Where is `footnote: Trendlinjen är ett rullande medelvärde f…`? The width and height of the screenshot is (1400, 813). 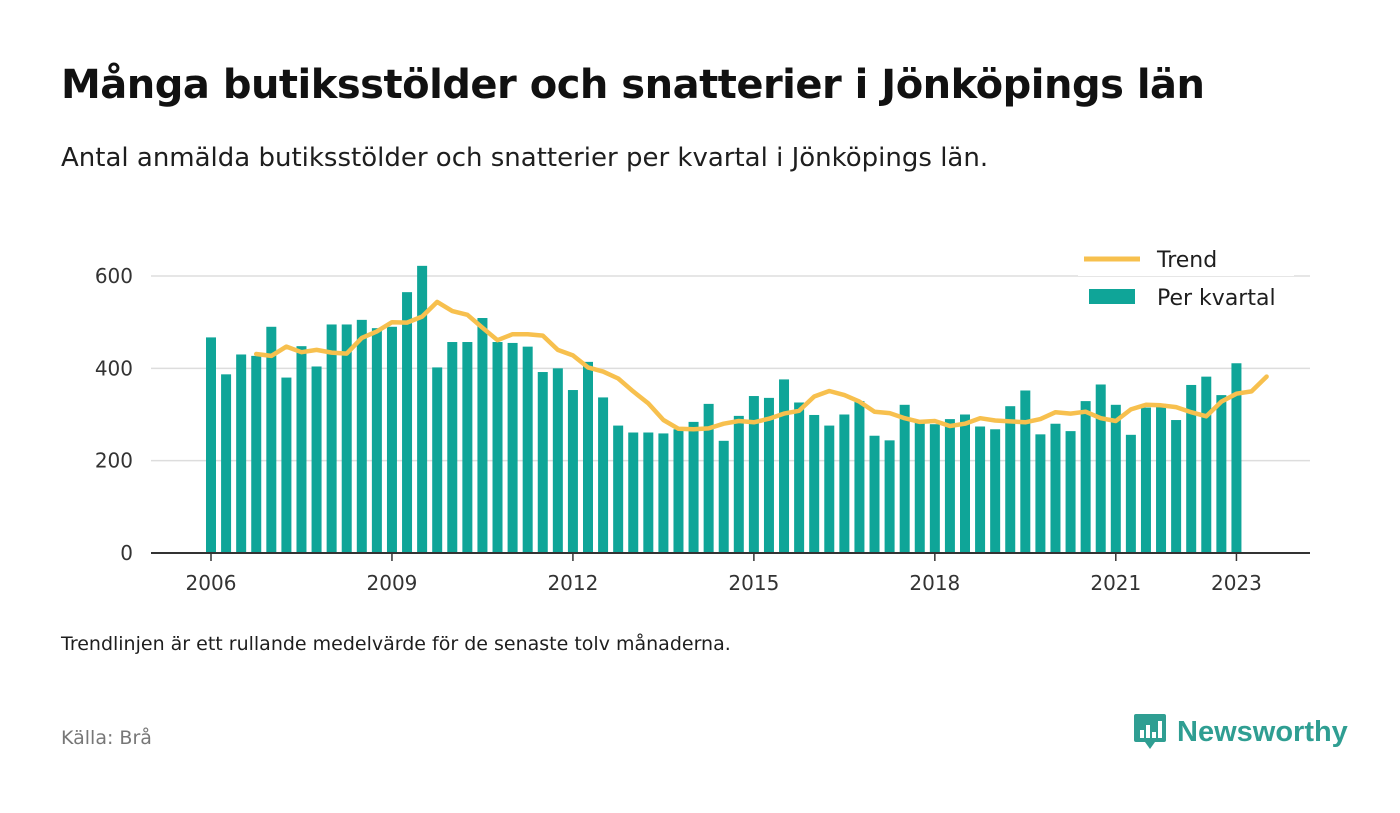
footnote: Trendlinjen är ett rullande medelvärde f… is located at coordinates (396, 644).